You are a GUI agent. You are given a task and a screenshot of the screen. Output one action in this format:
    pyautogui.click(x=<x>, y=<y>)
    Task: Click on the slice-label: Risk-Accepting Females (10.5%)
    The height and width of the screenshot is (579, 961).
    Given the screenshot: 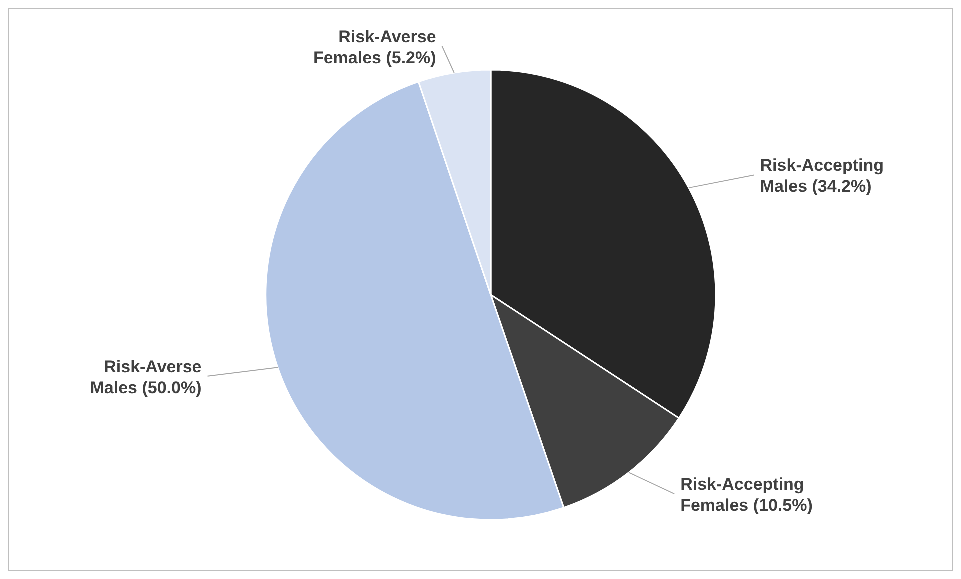 What is the action you would take?
    pyautogui.click(x=746, y=495)
    